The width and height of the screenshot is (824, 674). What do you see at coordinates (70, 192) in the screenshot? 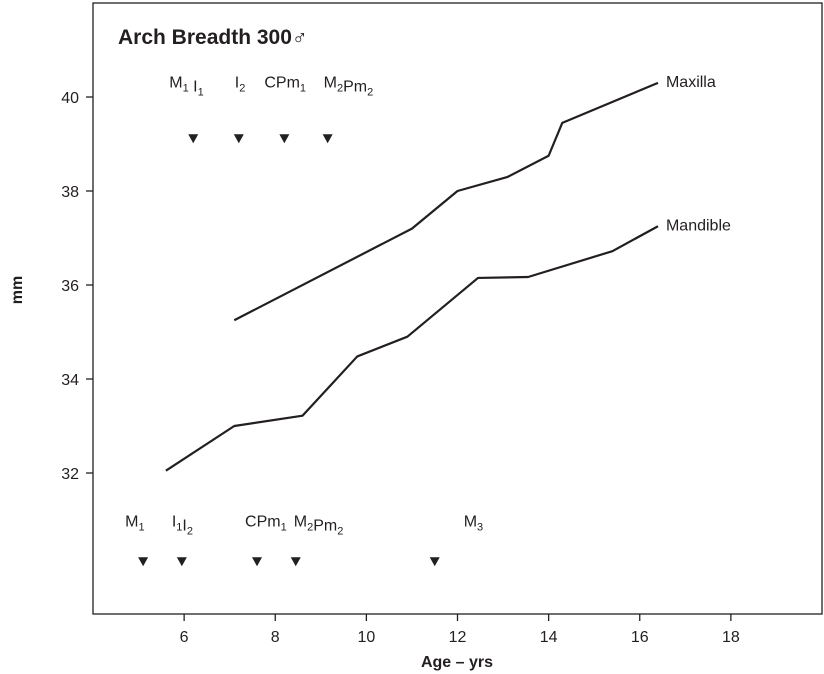
I see `y-tick-label: 38` at bounding box center [70, 192].